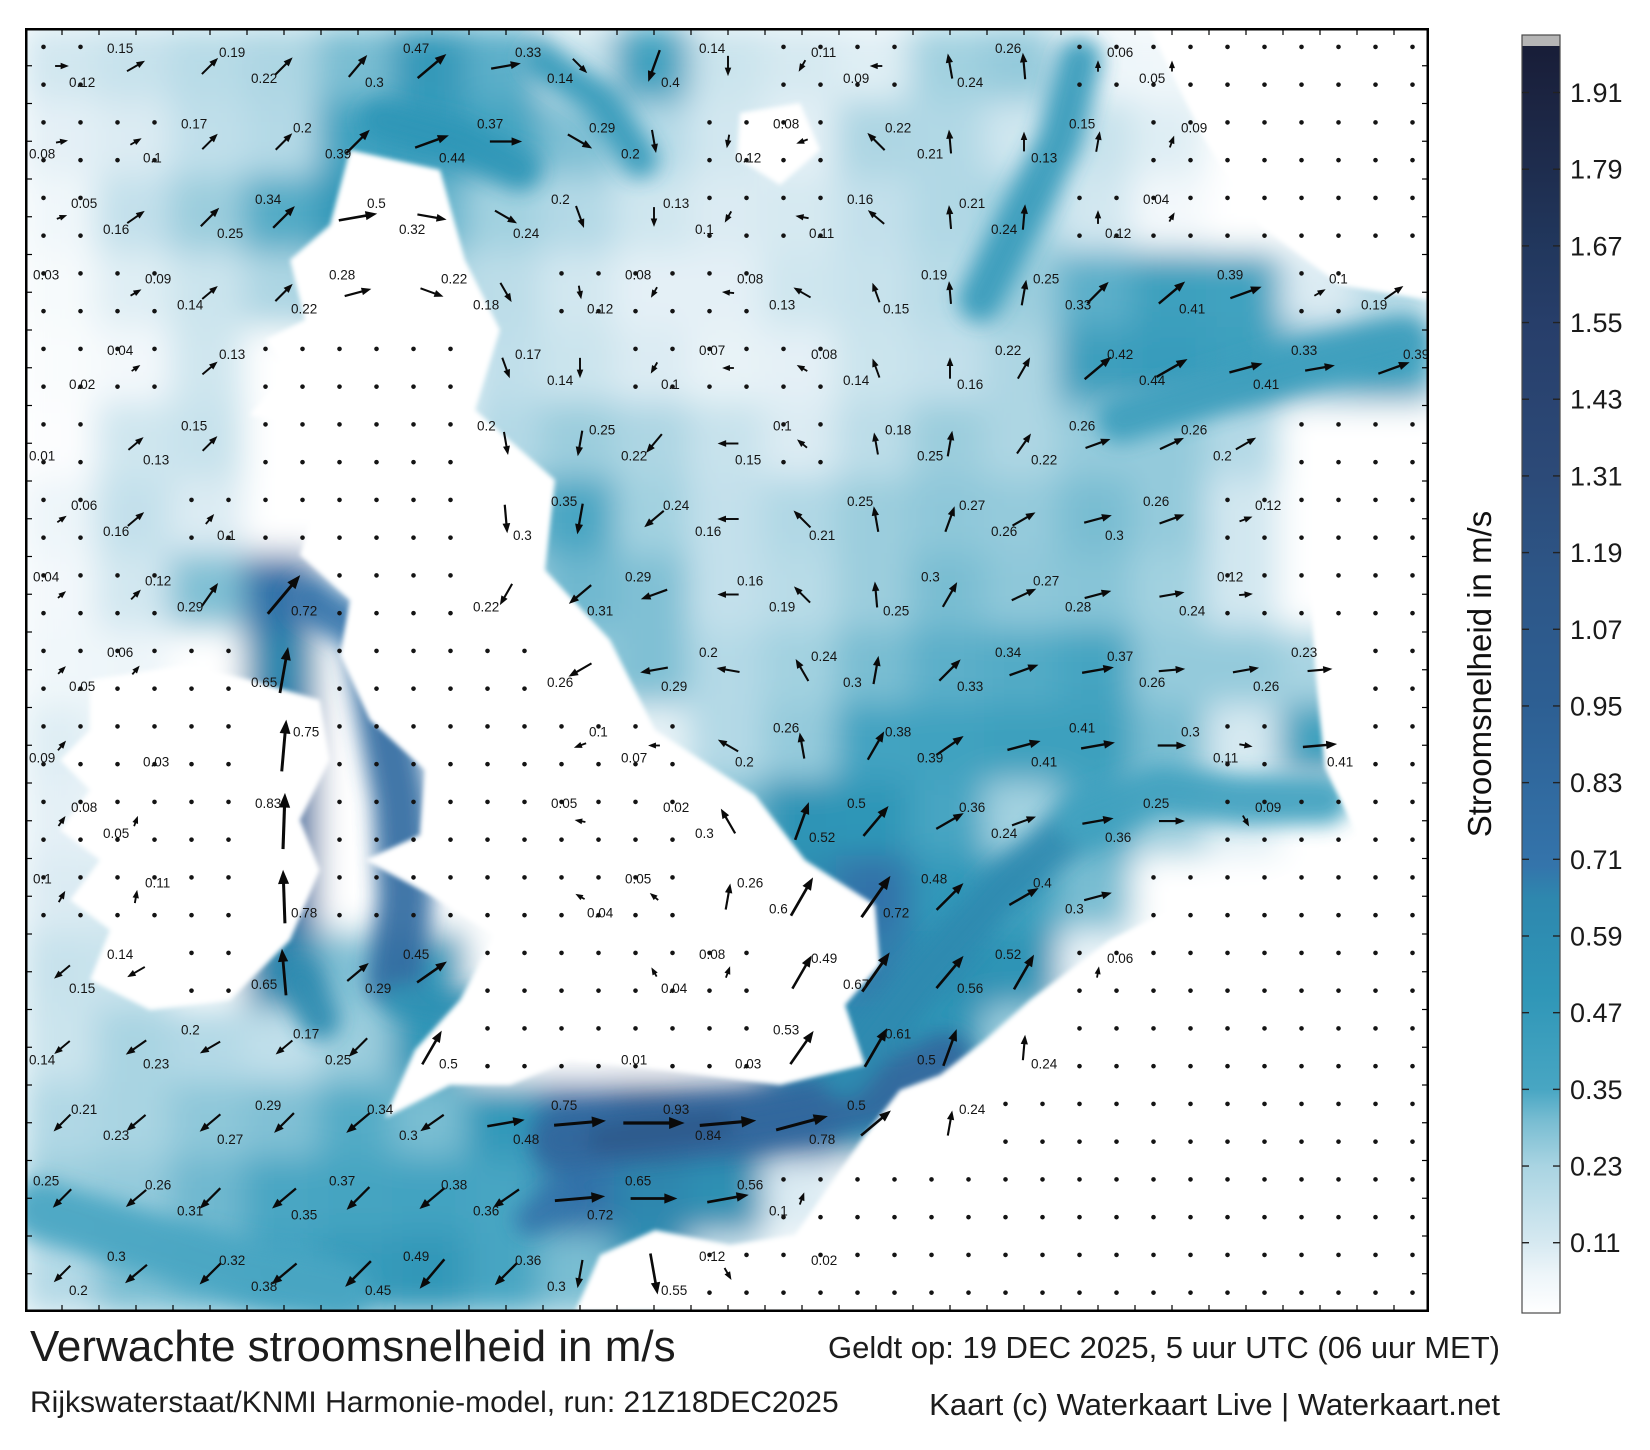 Image resolution: width=1650 pixels, height=1450 pixels. Describe the element at coordinates (1266, 384) in the screenshot. I see `speed-label: 0.41` at that location.